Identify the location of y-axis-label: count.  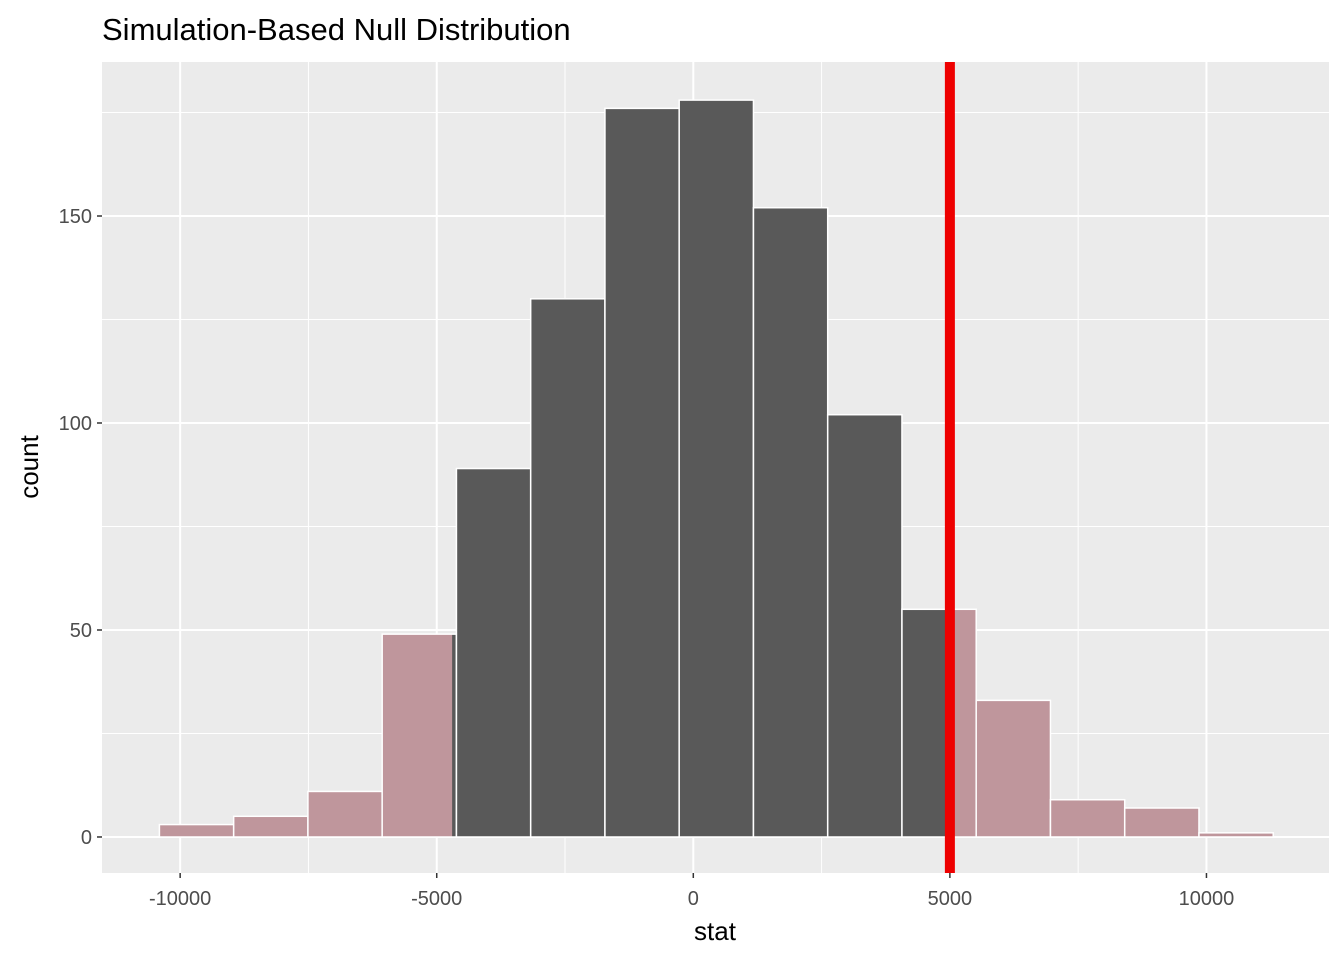
(29, 466).